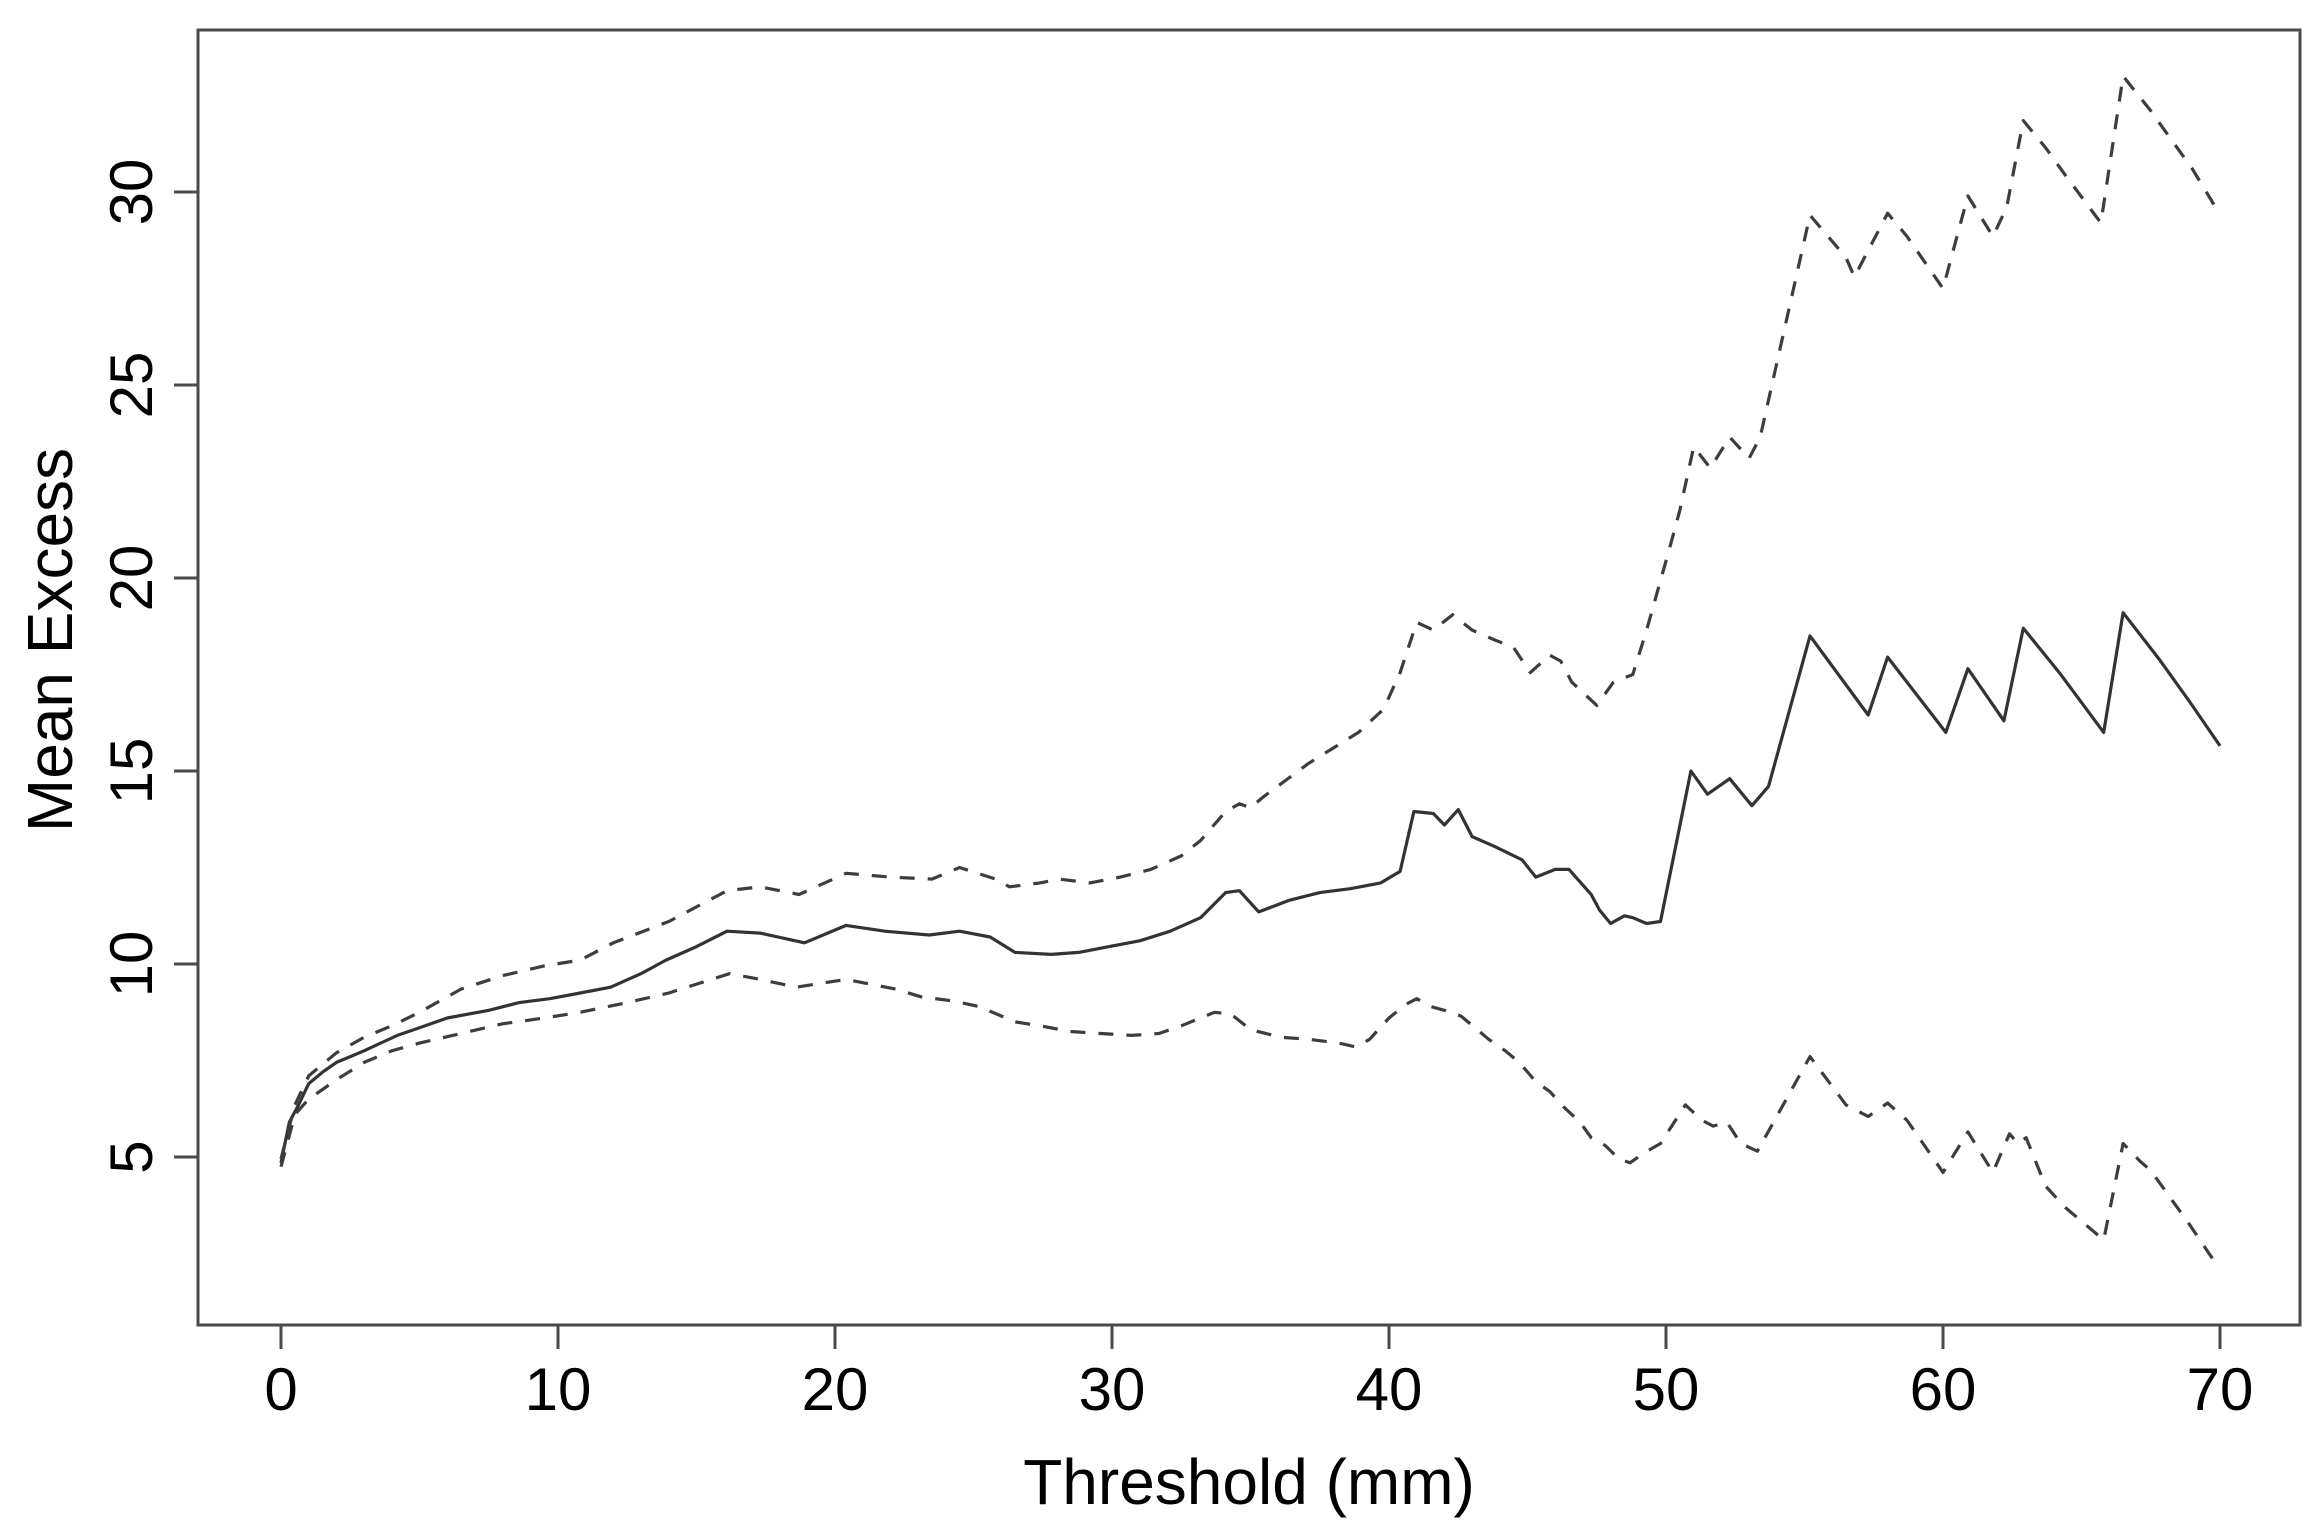 Image resolution: width=2323 pixels, height=1530 pixels. What do you see at coordinates (131, 192) in the screenshot?
I see `y-tick-label: 30` at bounding box center [131, 192].